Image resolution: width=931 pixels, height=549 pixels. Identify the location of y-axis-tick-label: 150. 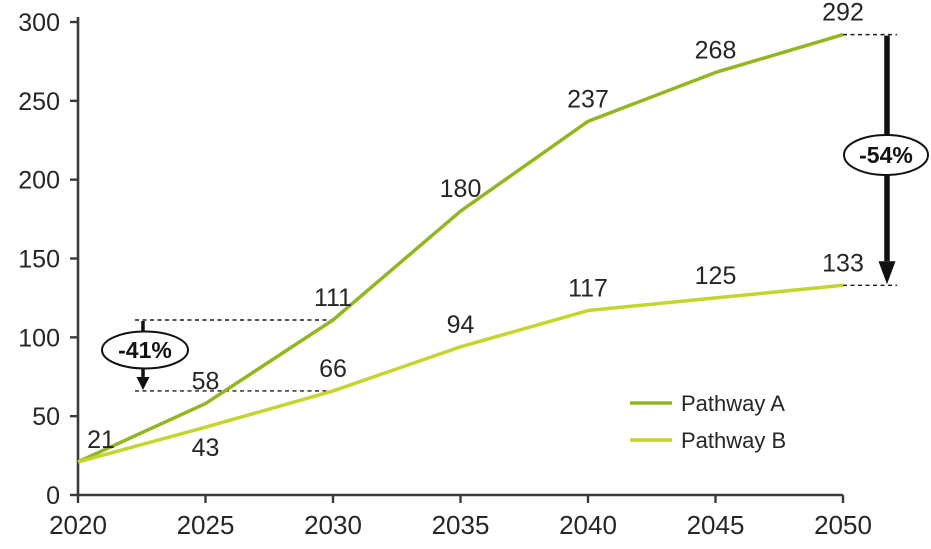
(39, 260).